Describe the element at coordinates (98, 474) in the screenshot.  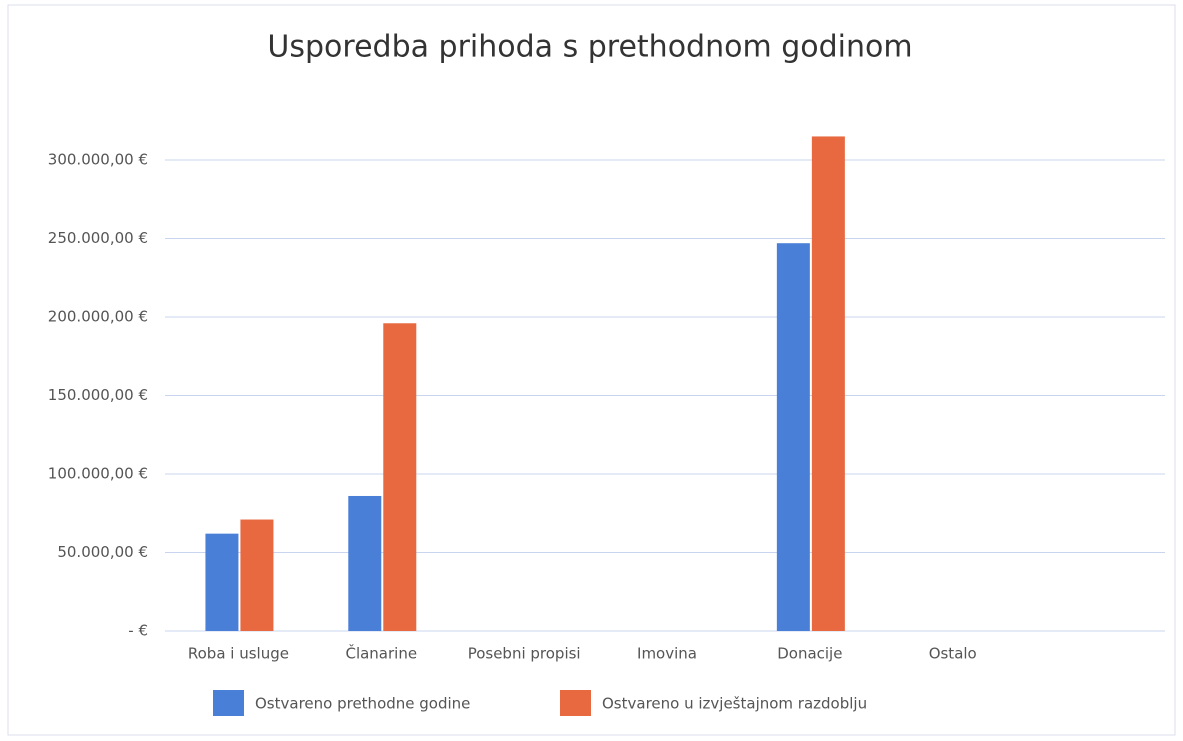
I see `y-tick-label: 100.000,00 €` at that location.